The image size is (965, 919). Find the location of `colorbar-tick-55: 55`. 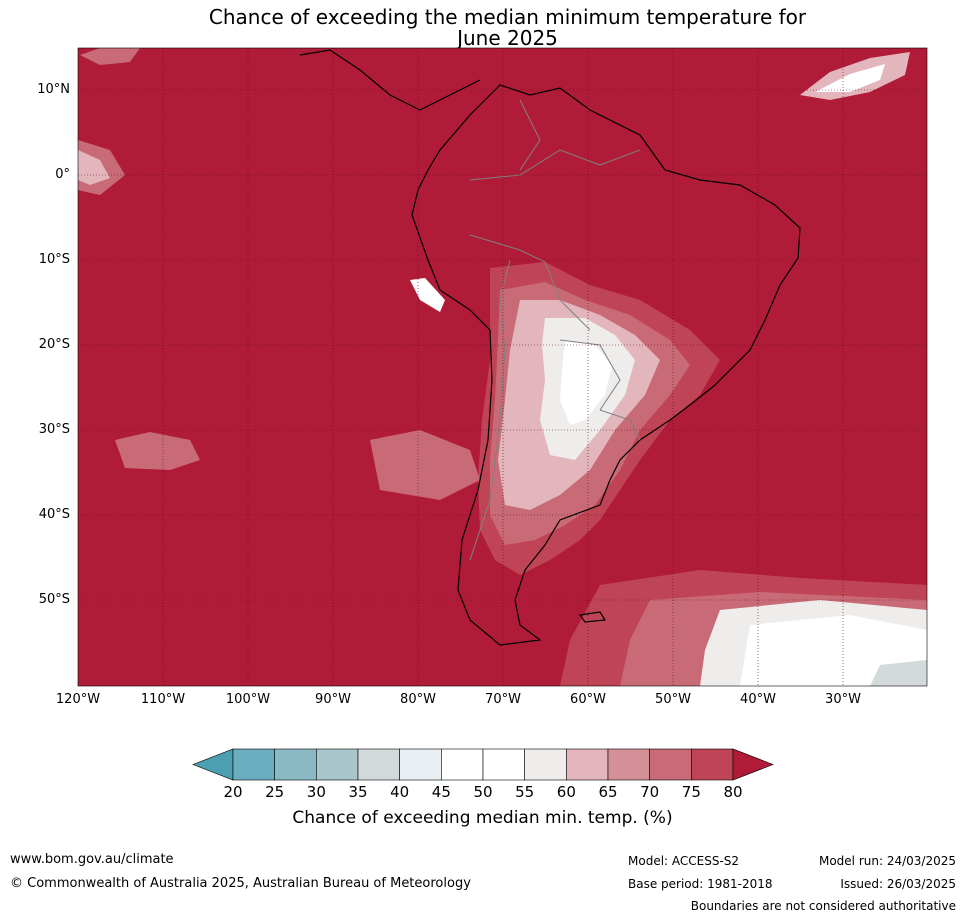

colorbar-tick-55: 55 is located at coordinates (525, 792).